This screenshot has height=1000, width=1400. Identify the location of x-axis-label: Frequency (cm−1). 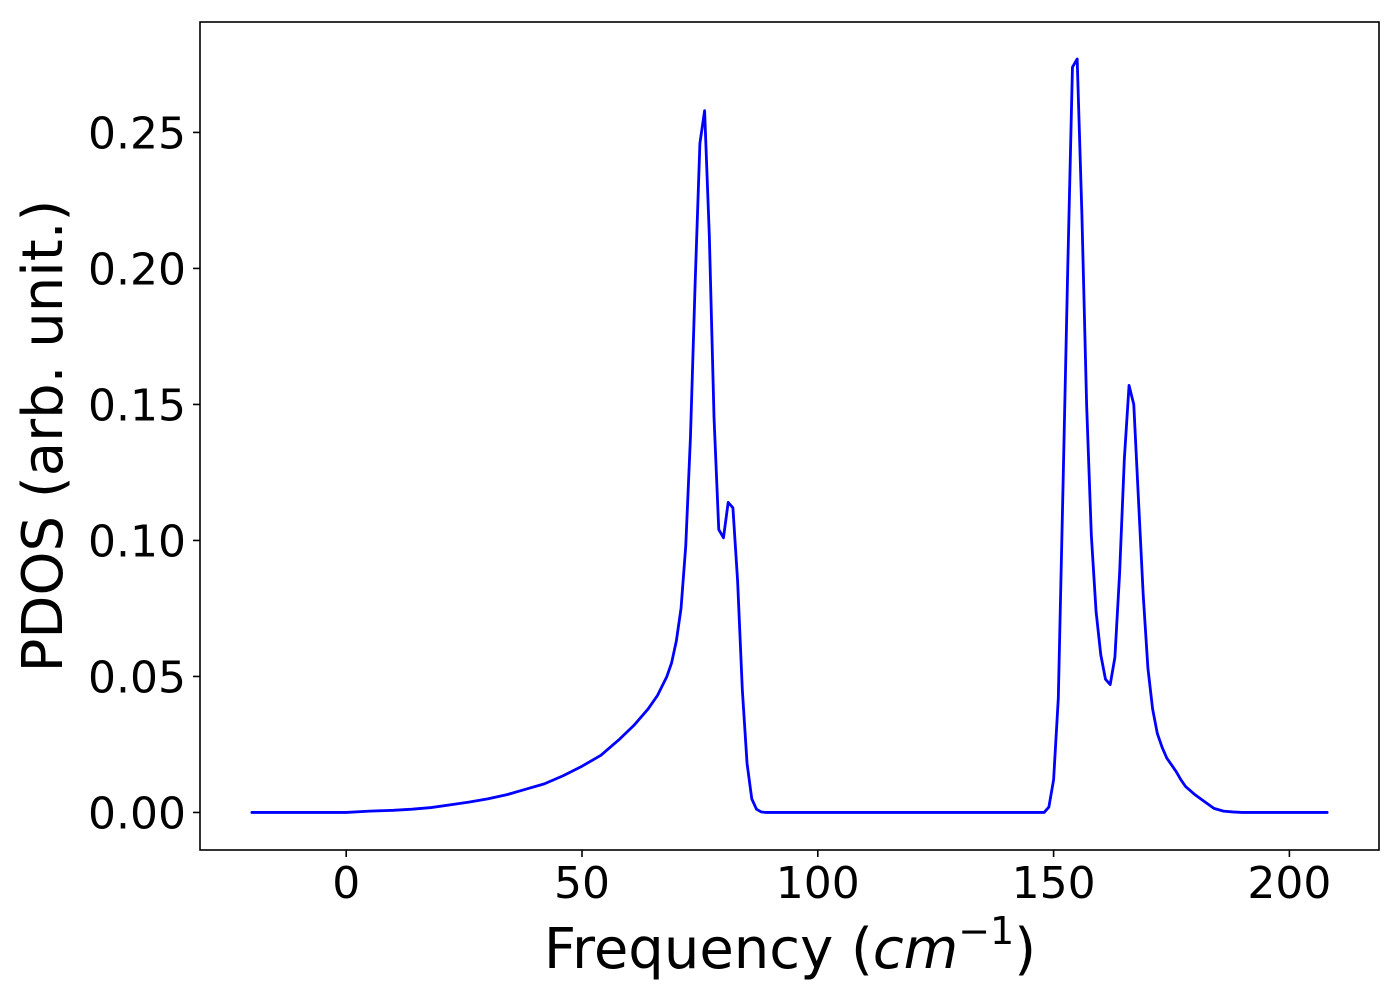
(790, 945).